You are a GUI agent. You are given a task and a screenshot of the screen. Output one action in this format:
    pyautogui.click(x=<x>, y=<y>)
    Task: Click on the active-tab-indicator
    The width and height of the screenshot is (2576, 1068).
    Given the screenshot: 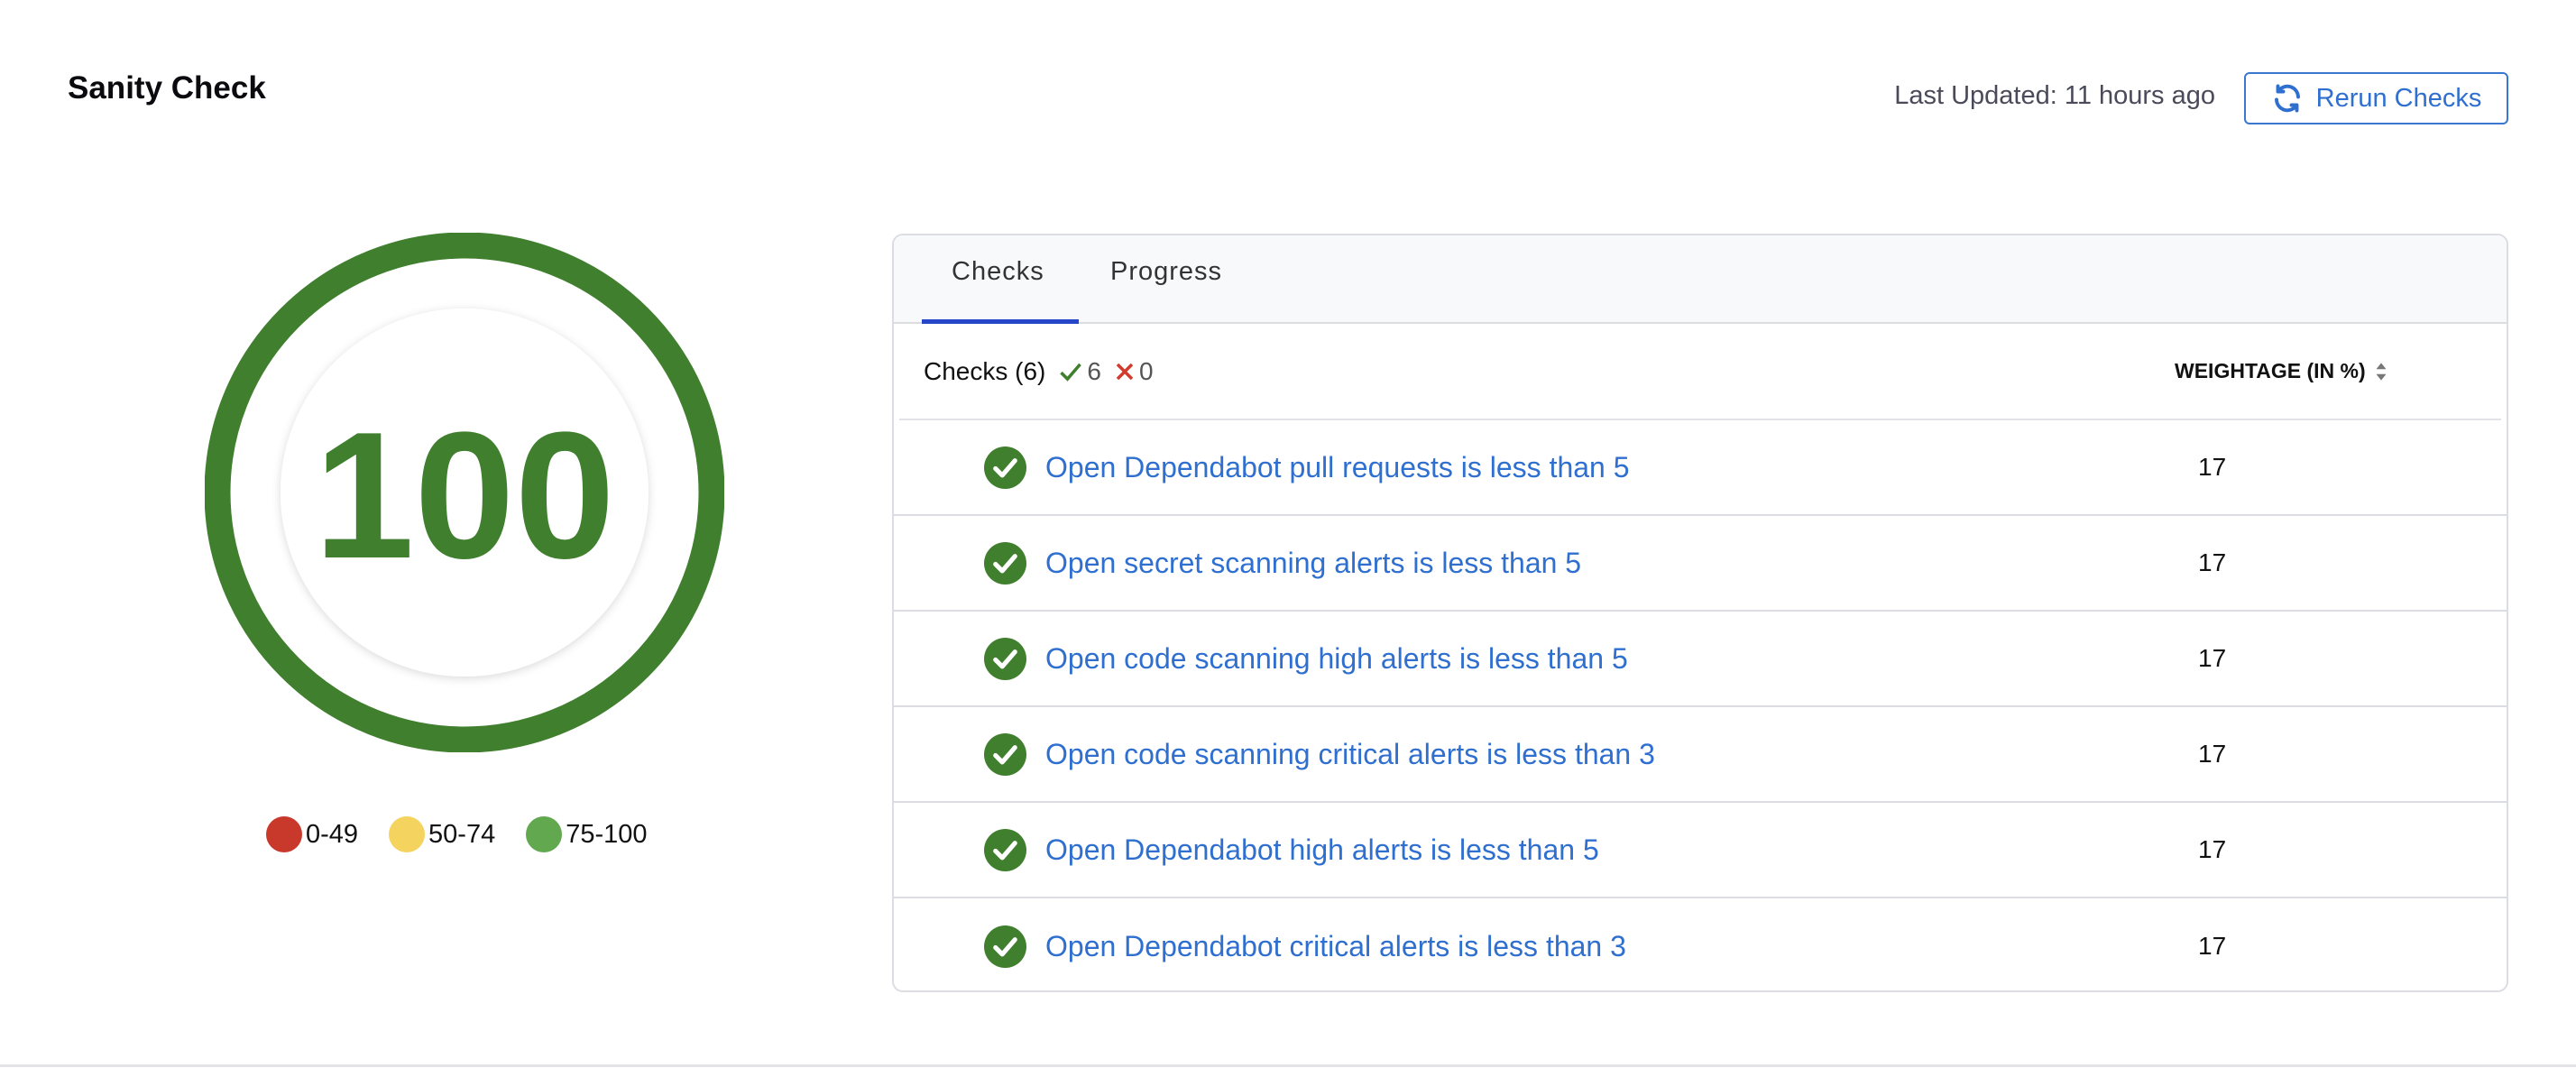 What is the action you would take?
    pyautogui.click(x=1000, y=321)
    